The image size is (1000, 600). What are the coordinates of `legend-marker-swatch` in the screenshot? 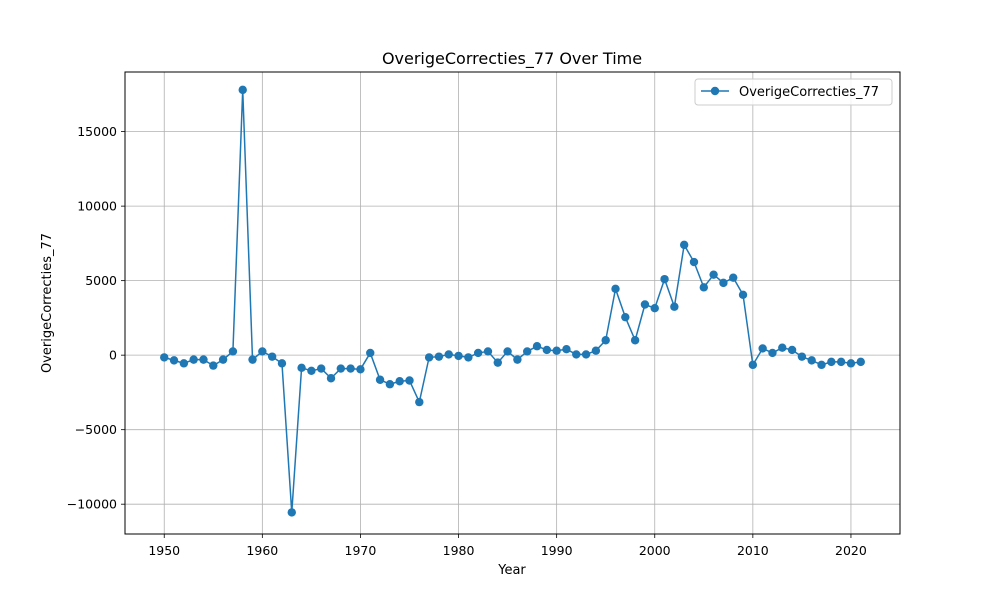 It's located at (715, 91).